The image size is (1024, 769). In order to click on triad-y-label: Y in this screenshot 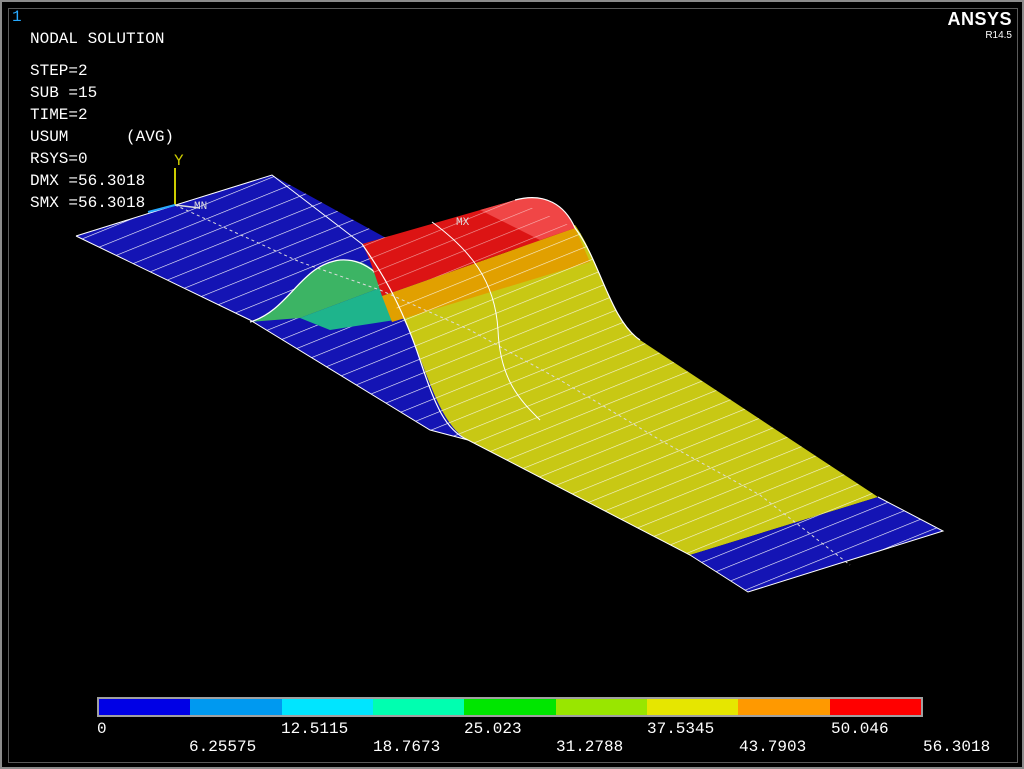, I will do `click(179, 161)`.